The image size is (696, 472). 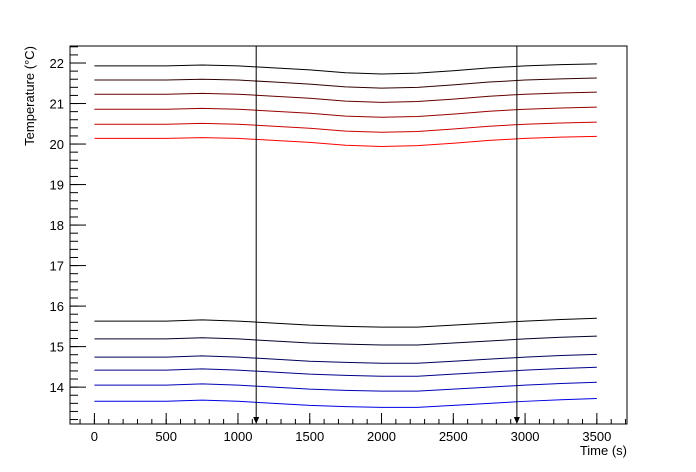 I want to click on x-tick-label: 0, so click(x=94, y=436).